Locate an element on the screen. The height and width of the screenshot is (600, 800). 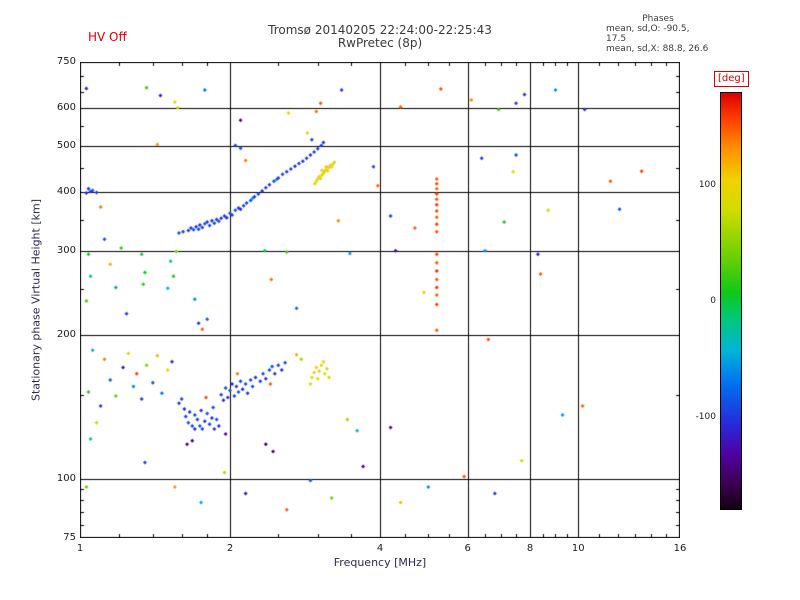
x-tick-label: 16 is located at coordinates (680, 548).